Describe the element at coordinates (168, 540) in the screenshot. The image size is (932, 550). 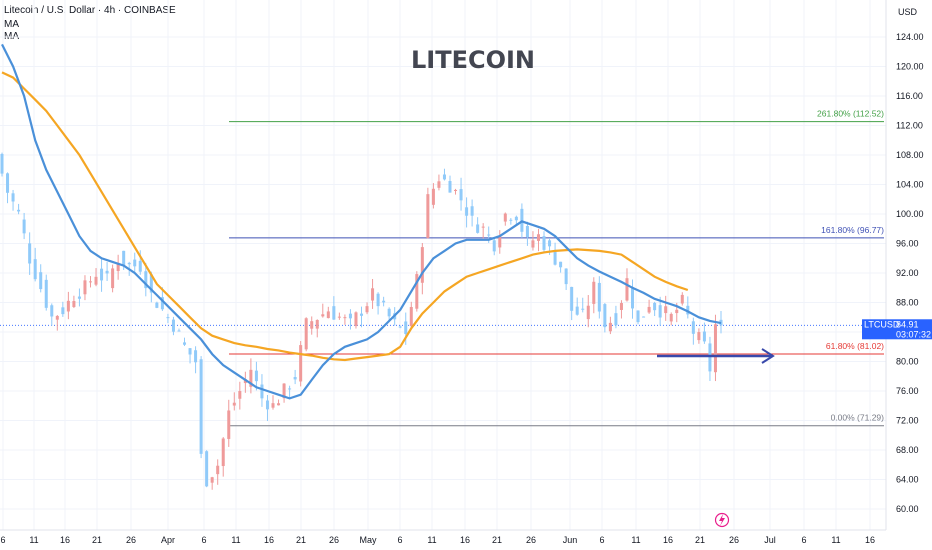
I see `time-tick-label: Apr` at that location.